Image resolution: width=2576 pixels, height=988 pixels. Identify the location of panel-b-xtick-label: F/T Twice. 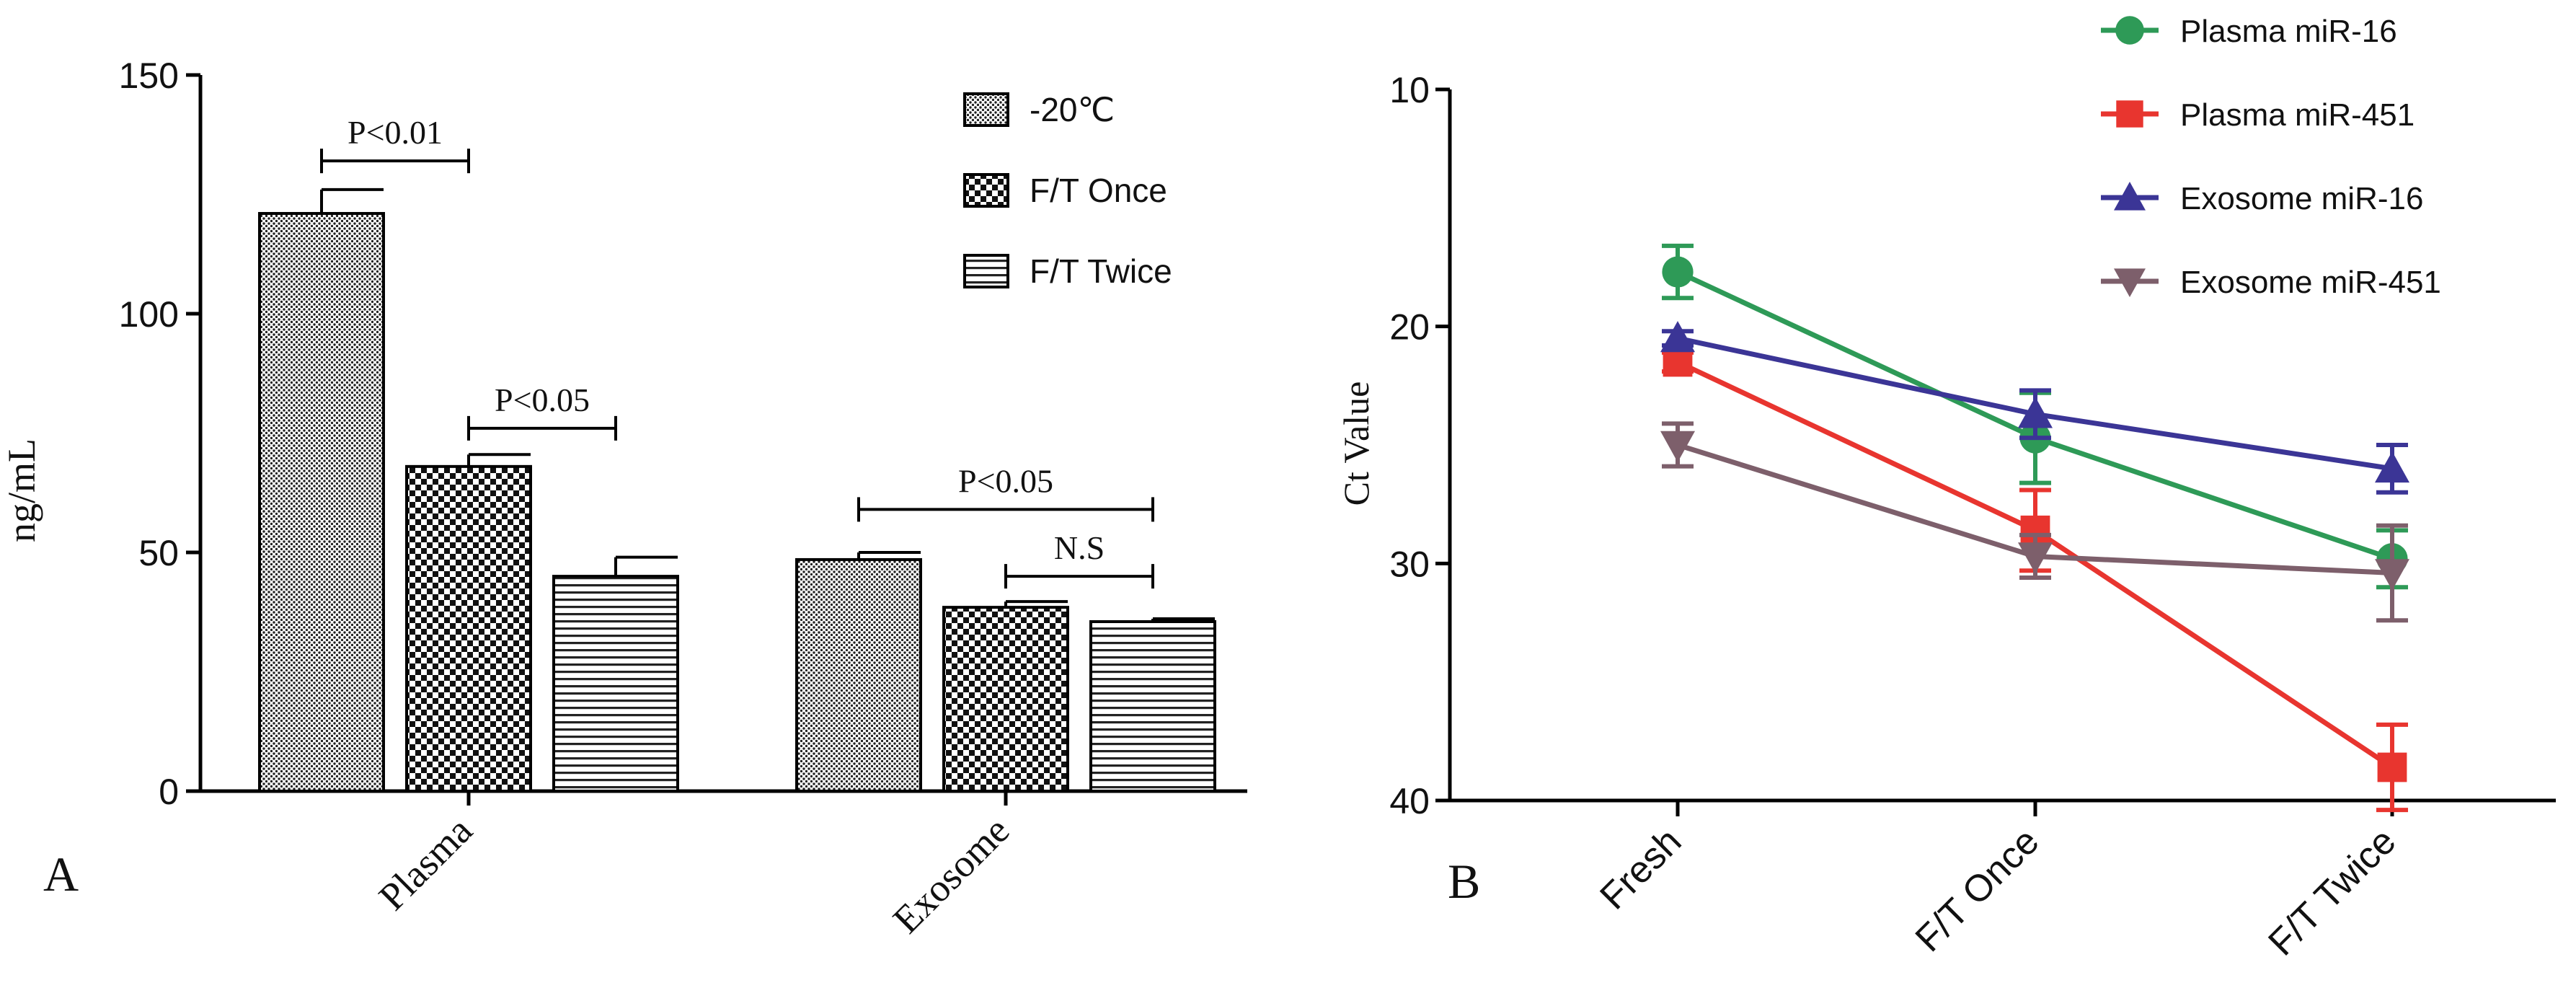
(2332, 891).